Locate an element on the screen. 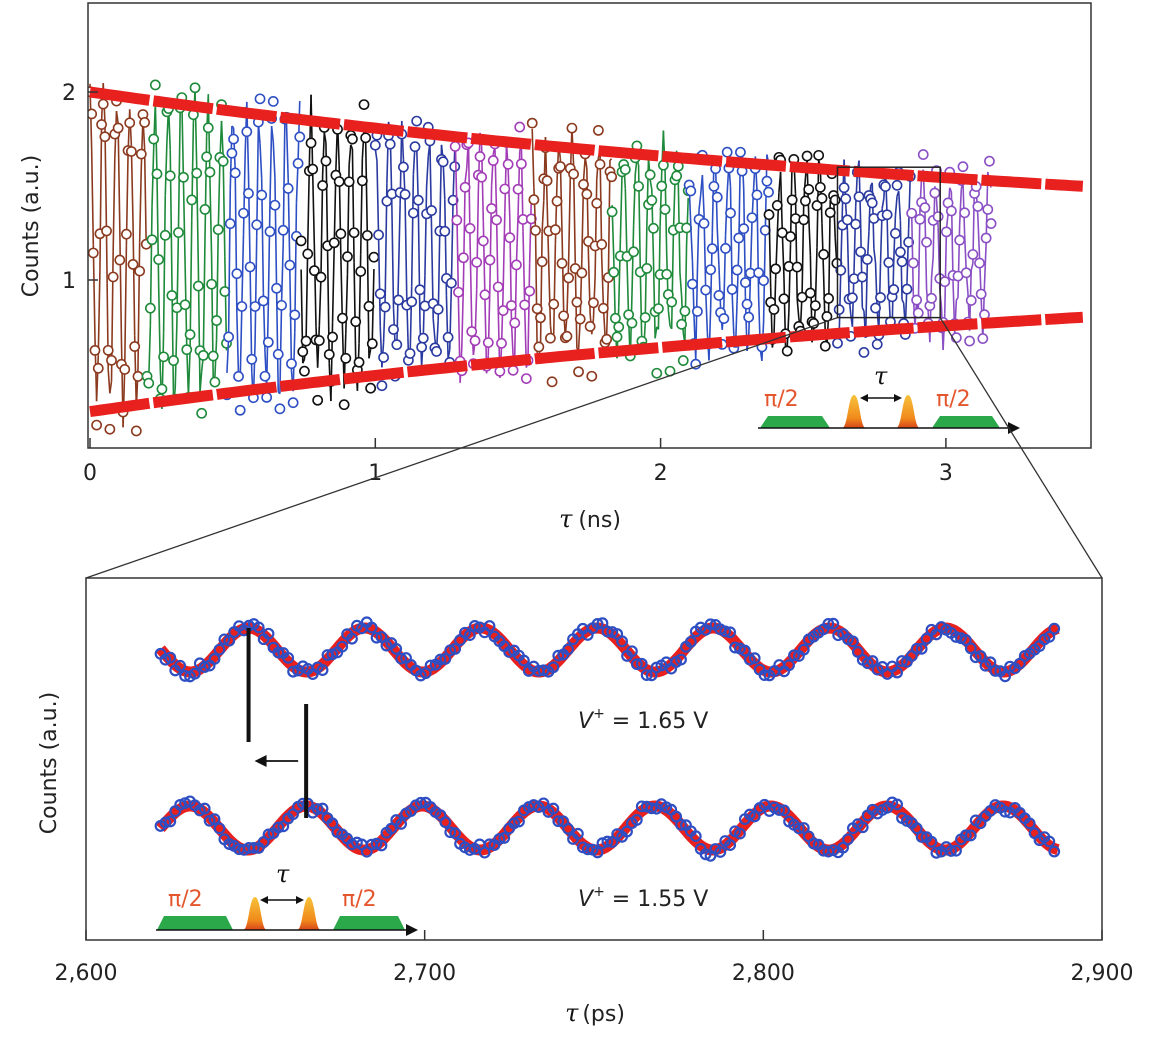  series-label-1-55-value: = 1.55 V is located at coordinates (656, 899).